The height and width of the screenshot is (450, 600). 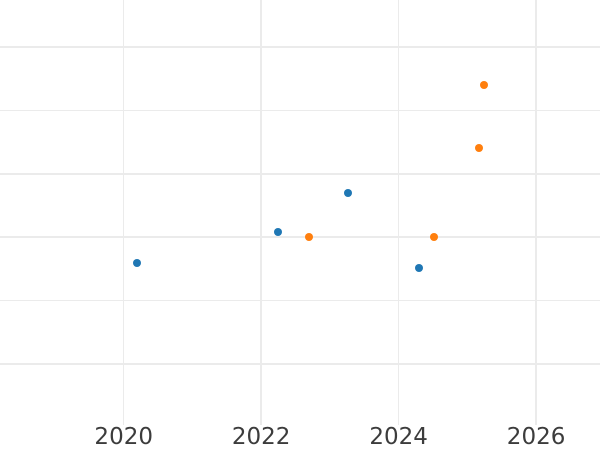 What do you see at coordinates (300, 437) in the screenshot?
I see `x-axis: 2020 2022 2024 2026` at bounding box center [300, 437].